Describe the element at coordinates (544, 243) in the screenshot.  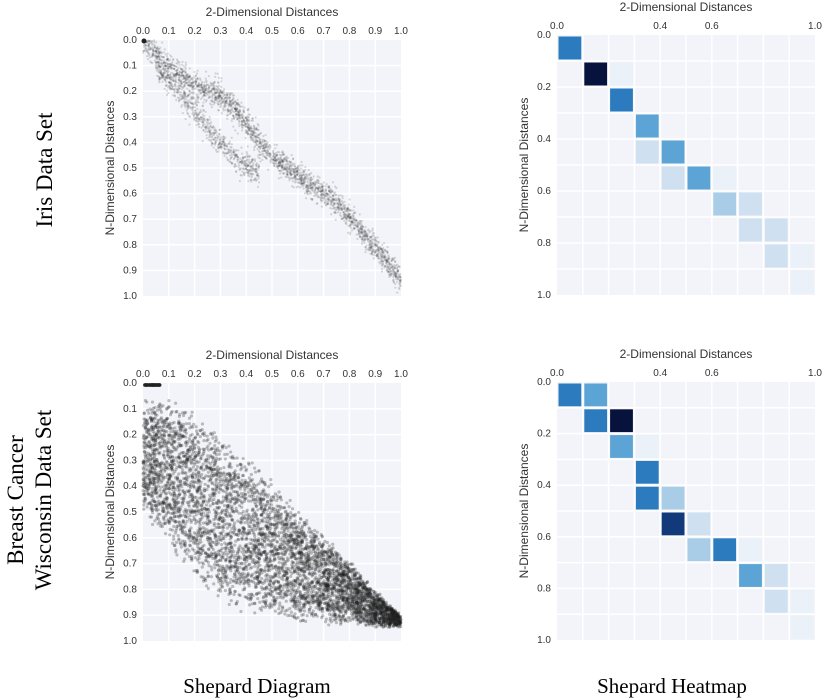
I see `iris-heatmap-y-tick-label: 0.8` at that location.